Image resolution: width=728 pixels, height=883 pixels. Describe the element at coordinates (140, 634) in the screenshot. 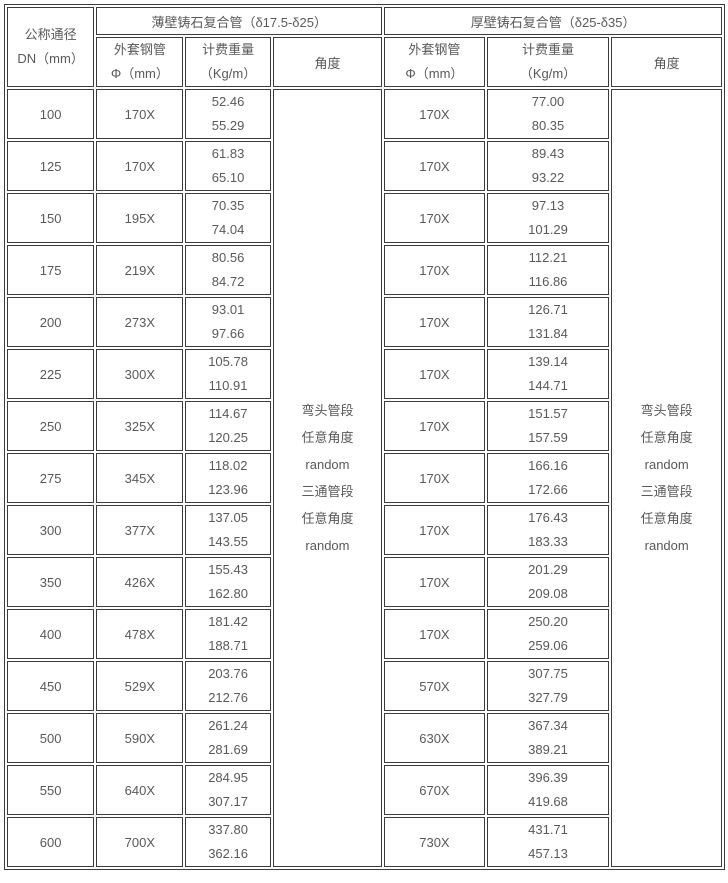

I see `thin-pipe-cell: 478X` at that location.